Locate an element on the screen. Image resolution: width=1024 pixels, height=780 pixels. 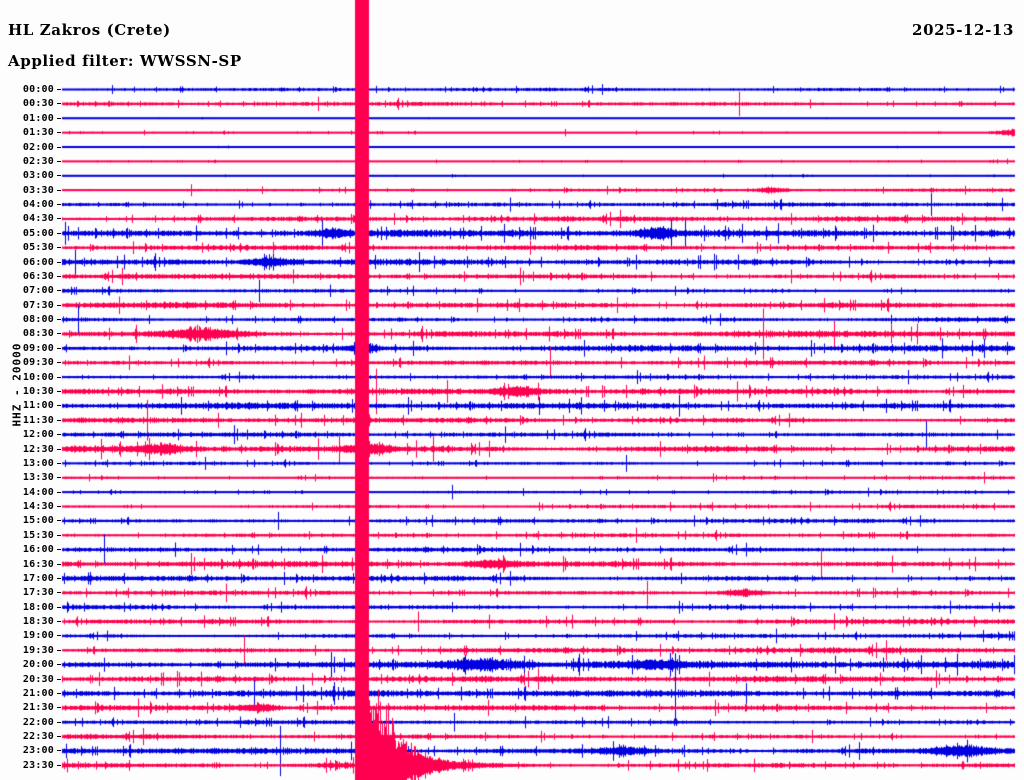
time-tick-label: 14:30 is located at coordinates (38, 507).